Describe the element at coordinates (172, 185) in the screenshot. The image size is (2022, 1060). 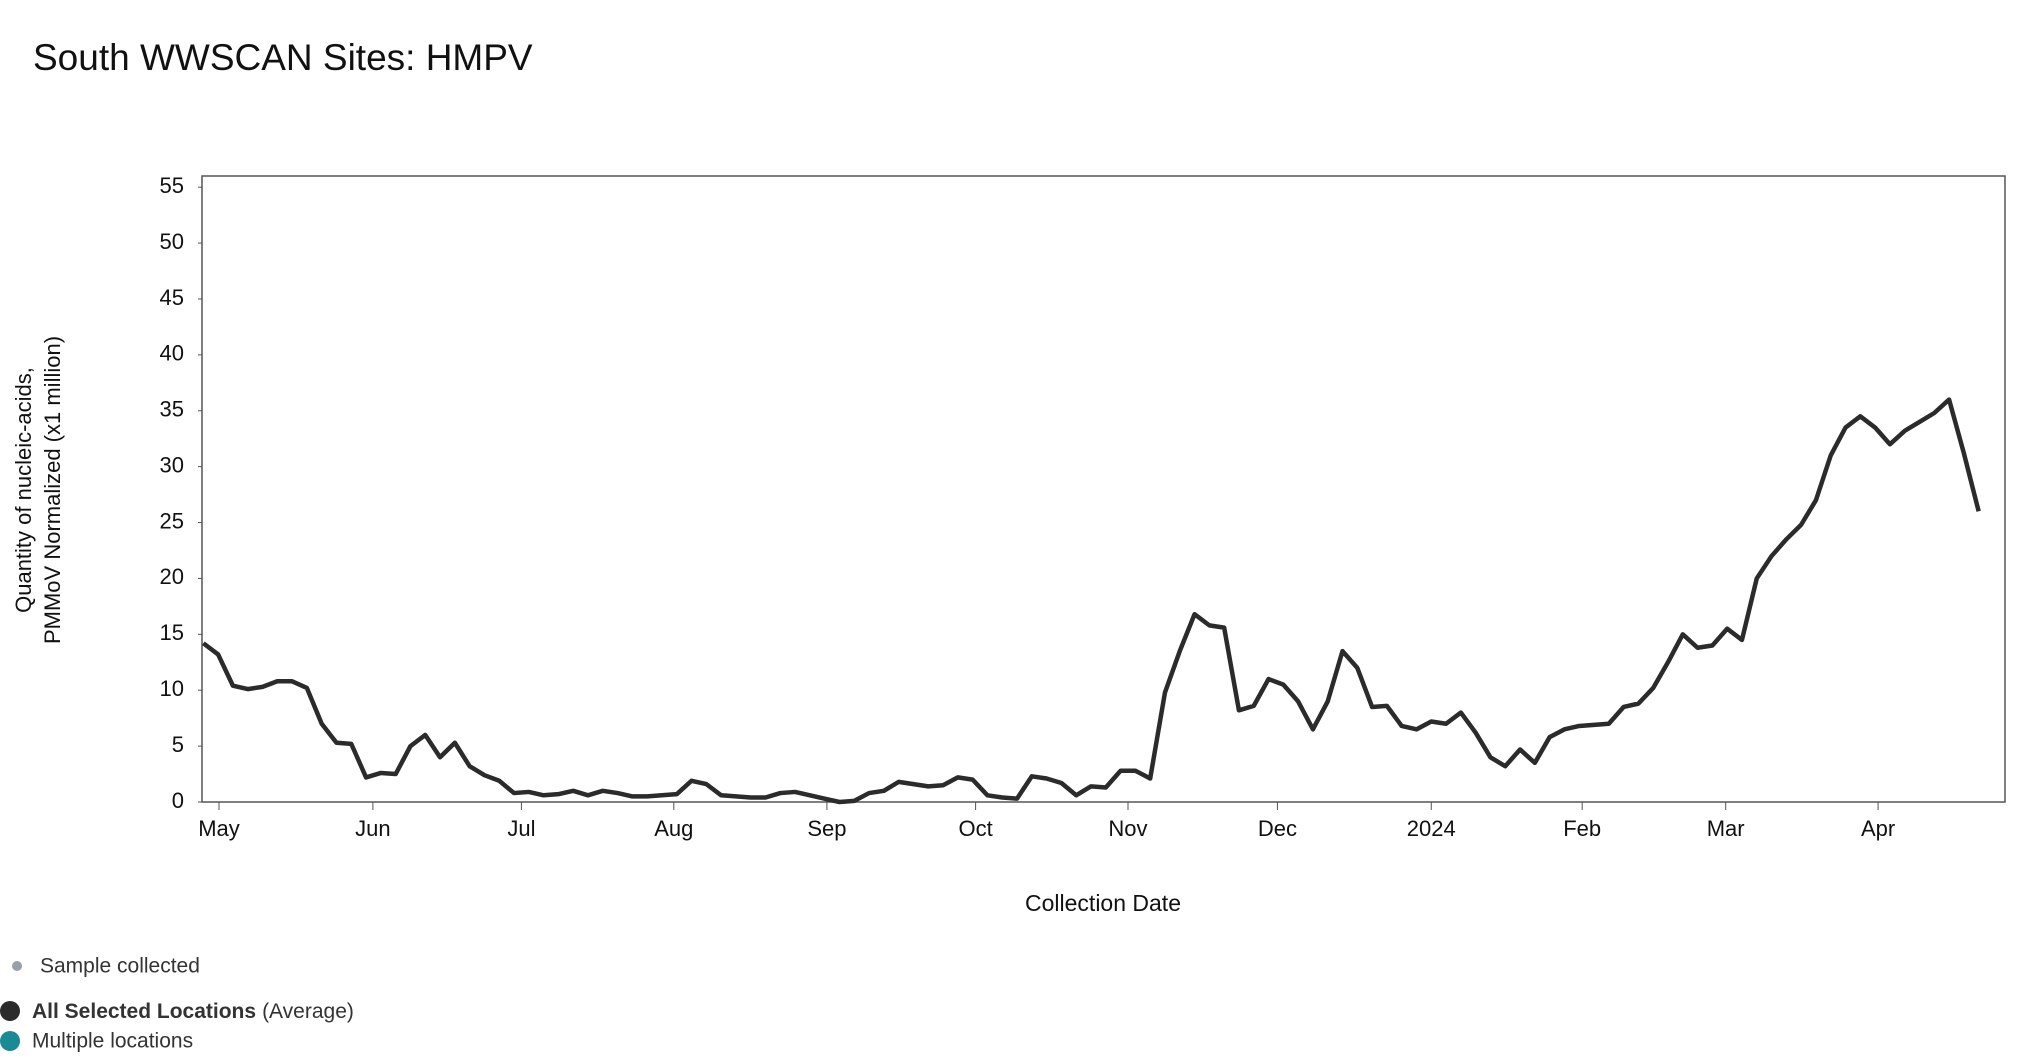
I see `y-tick-label: 55` at that location.